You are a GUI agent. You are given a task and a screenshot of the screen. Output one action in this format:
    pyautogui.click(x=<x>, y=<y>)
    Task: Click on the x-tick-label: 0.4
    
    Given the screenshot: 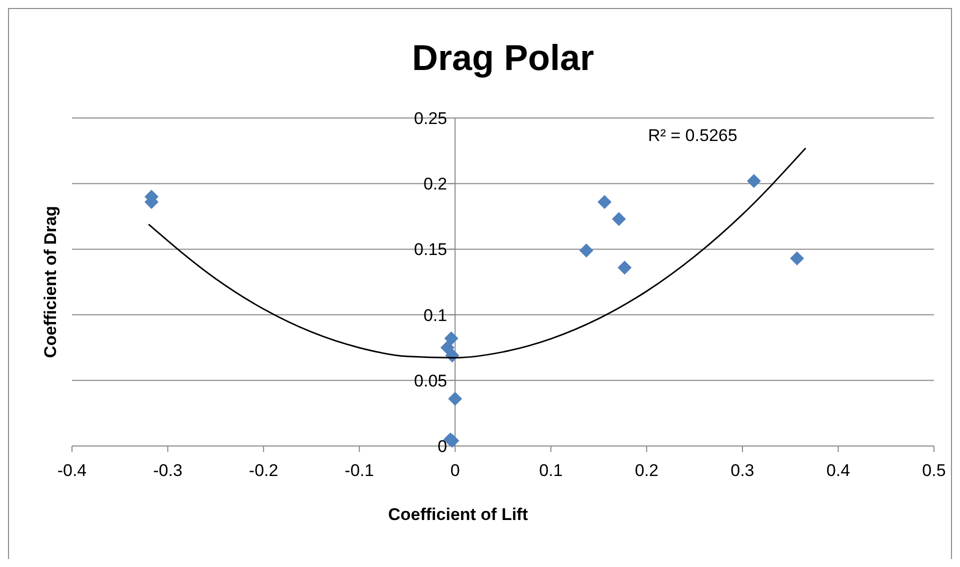 What is the action you would take?
    pyautogui.click(x=838, y=470)
    